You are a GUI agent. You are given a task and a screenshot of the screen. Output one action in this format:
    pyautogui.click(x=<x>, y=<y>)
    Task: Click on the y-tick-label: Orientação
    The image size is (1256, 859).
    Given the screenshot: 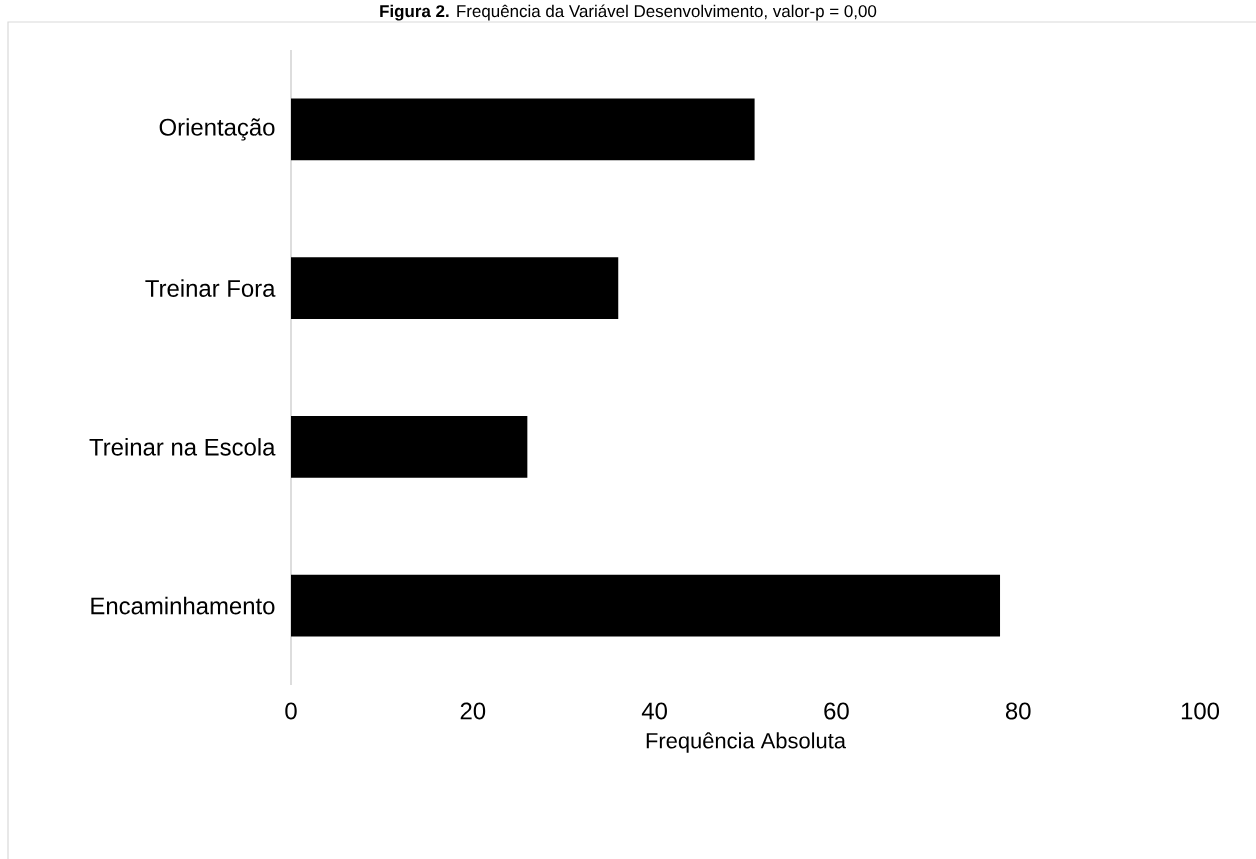 What is the action you would take?
    pyautogui.click(x=217, y=129)
    